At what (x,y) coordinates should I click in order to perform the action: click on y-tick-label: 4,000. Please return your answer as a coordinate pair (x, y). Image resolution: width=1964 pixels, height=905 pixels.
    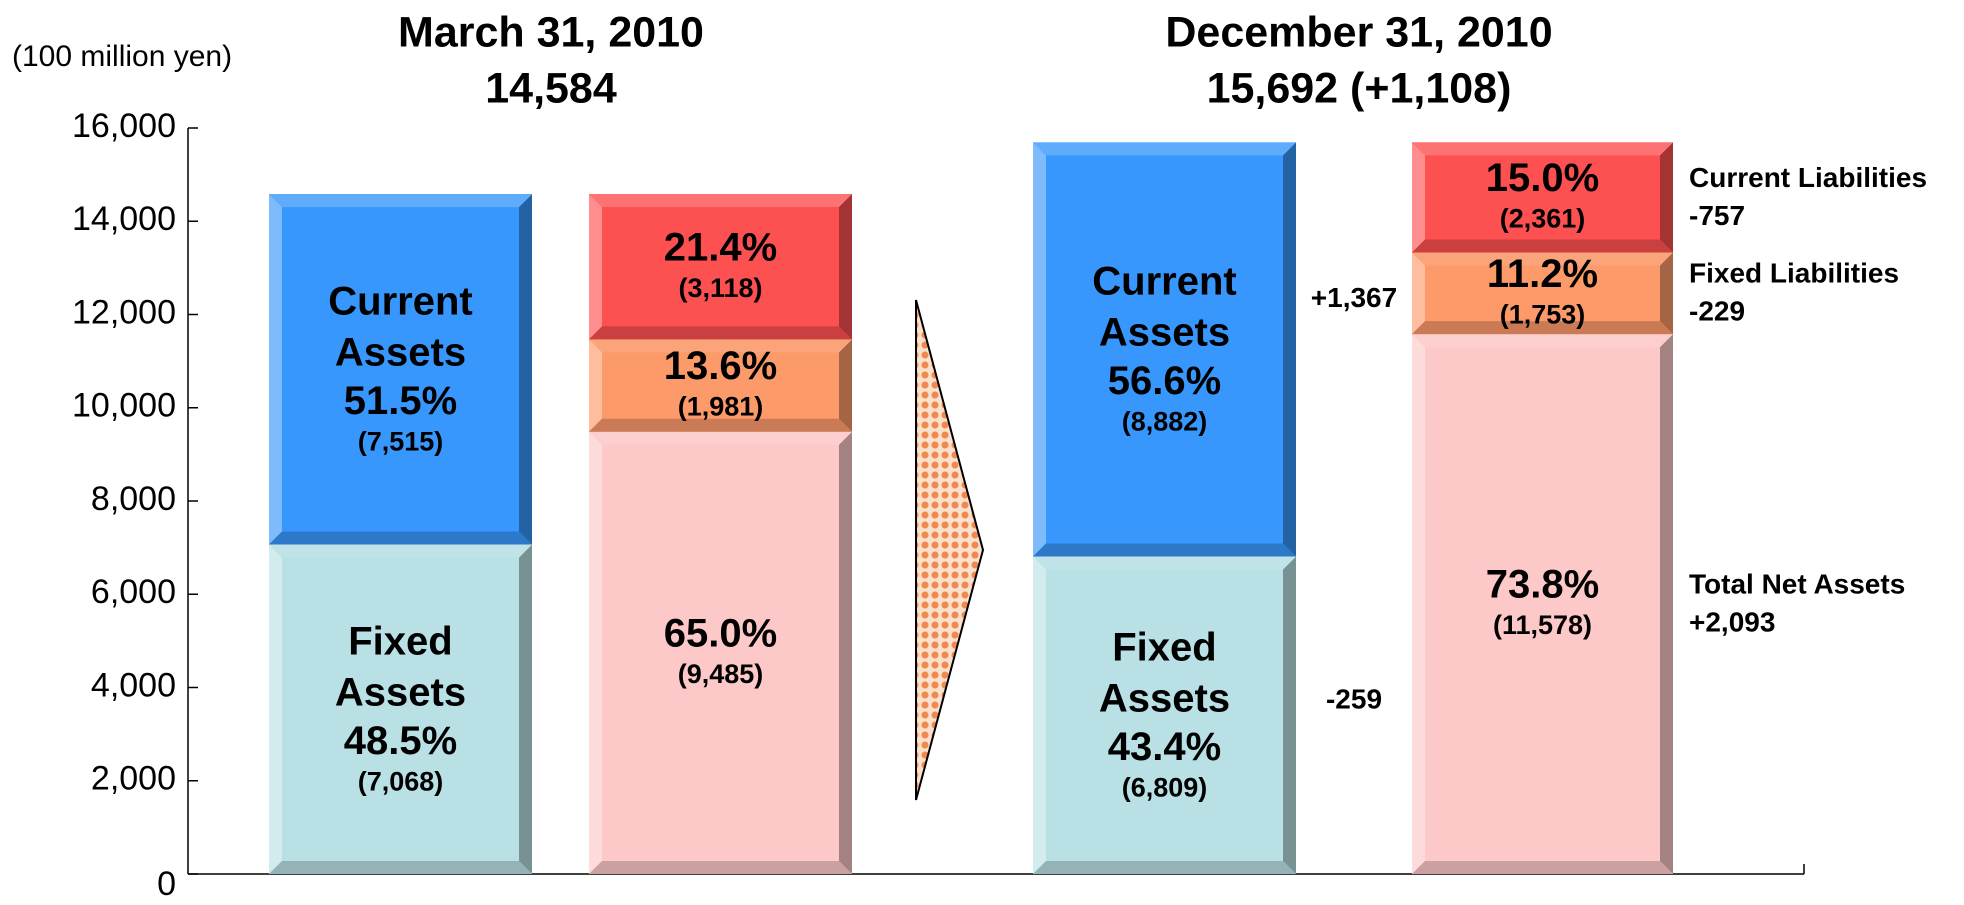
    Looking at the image, I should click on (133, 685).